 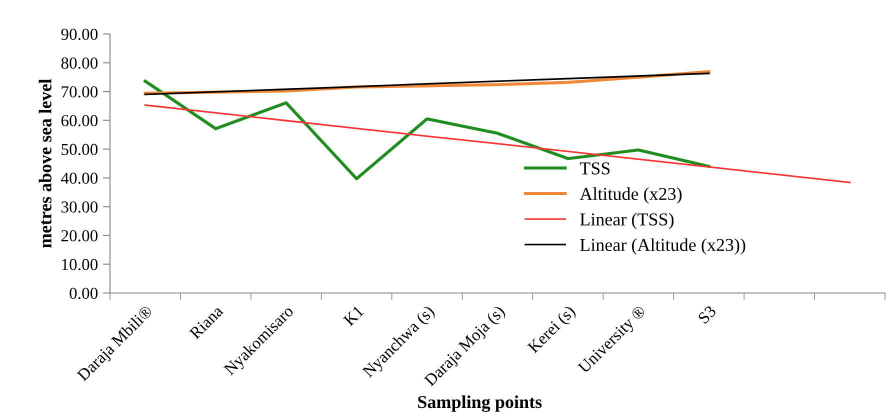 What do you see at coordinates (80, 150) in the screenshot?
I see `y-tick-label: 50.00` at bounding box center [80, 150].